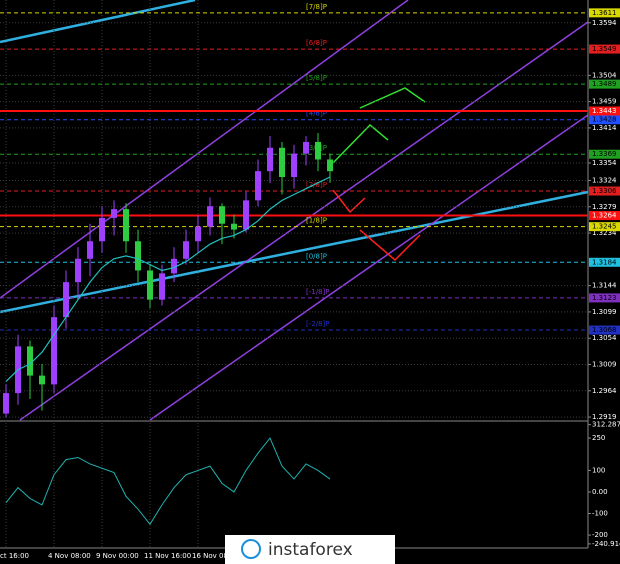  What do you see at coordinates (600, 514) in the screenshot?
I see `osc-tick-label: -100` at bounding box center [600, 514].